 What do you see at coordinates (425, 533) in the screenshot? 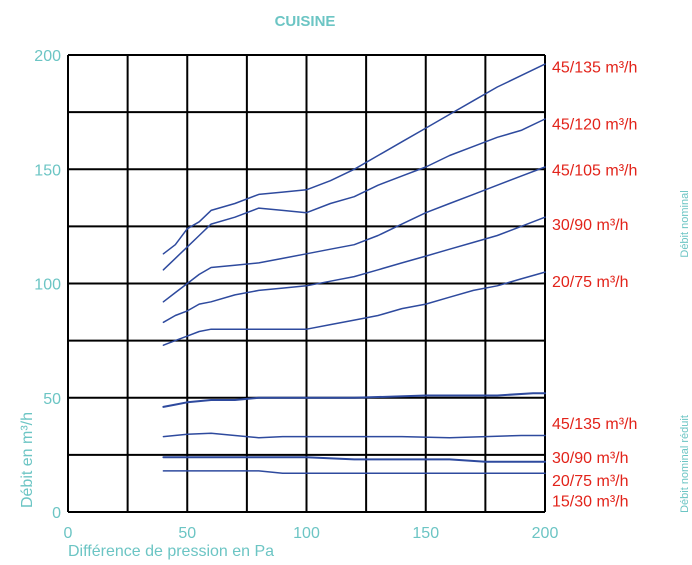
I see `x-tick-label: 150` at bounding box center [425, 533].